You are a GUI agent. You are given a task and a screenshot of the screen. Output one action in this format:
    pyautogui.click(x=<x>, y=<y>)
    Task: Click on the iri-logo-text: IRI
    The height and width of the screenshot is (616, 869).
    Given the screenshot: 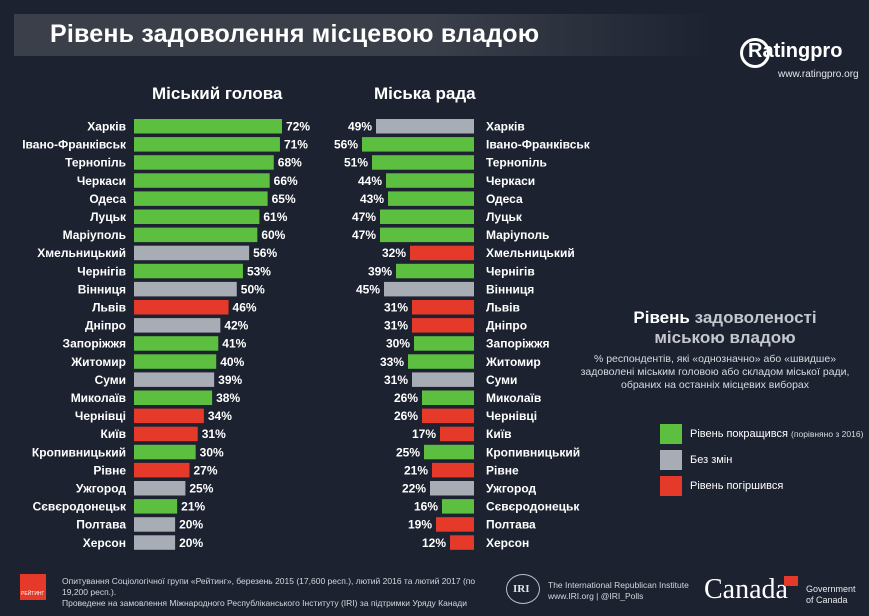 What is the action you would take?
    pyautogui.click(x=521, y=589)
    